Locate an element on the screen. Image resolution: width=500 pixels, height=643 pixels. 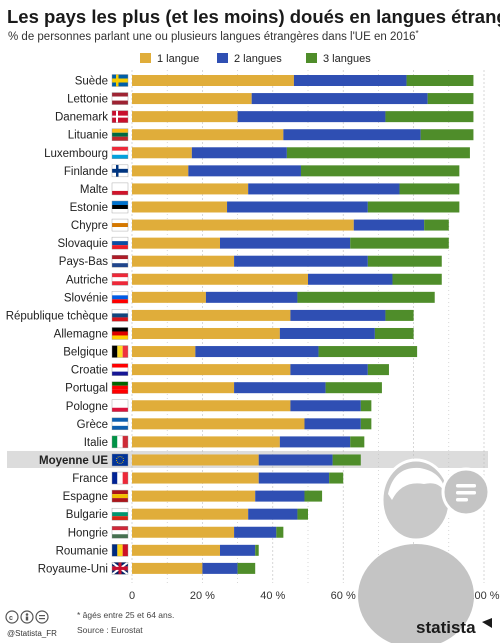
category-label: Hongrie is located at coordinates (88, 533).